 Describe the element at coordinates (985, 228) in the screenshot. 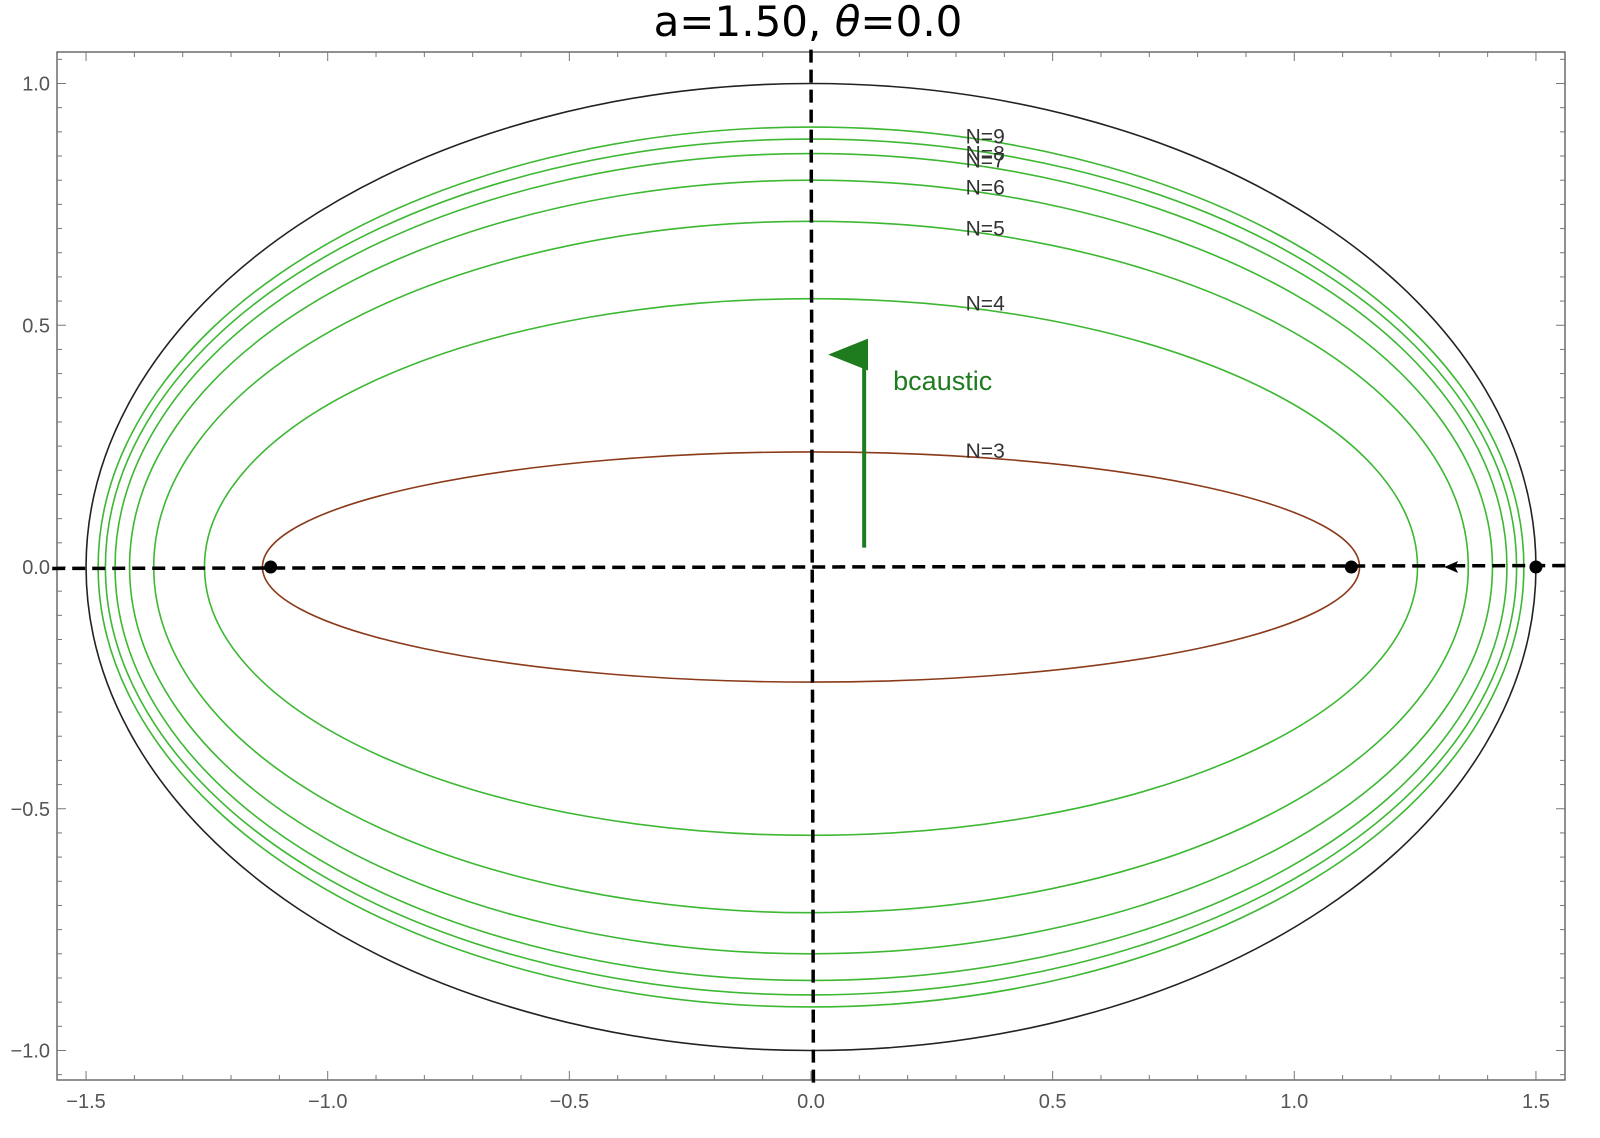

I see `caustic-label-n5: N=5` at that location.